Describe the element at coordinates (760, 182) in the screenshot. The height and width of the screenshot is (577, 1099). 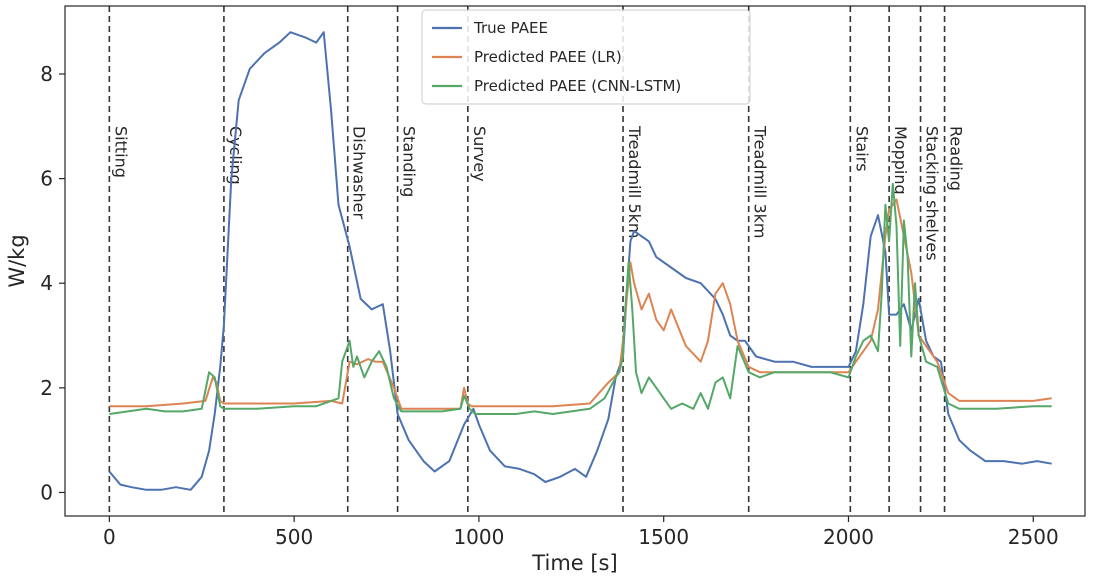
I see `activity-label: Treadmill 3km` at that location.